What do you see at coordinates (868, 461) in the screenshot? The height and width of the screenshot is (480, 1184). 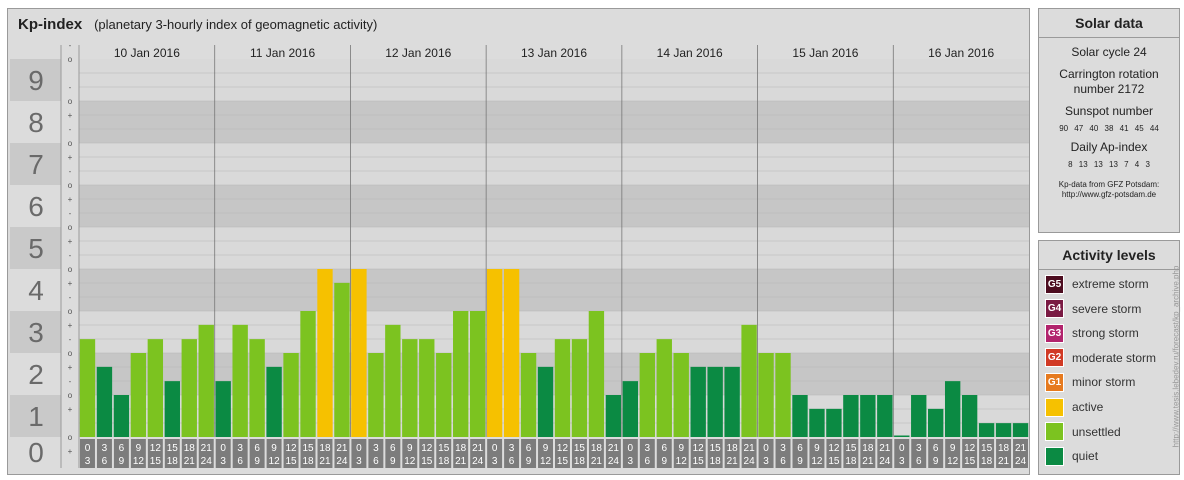 I see `hour-end-label: 21` at bounding box center [868, 461].